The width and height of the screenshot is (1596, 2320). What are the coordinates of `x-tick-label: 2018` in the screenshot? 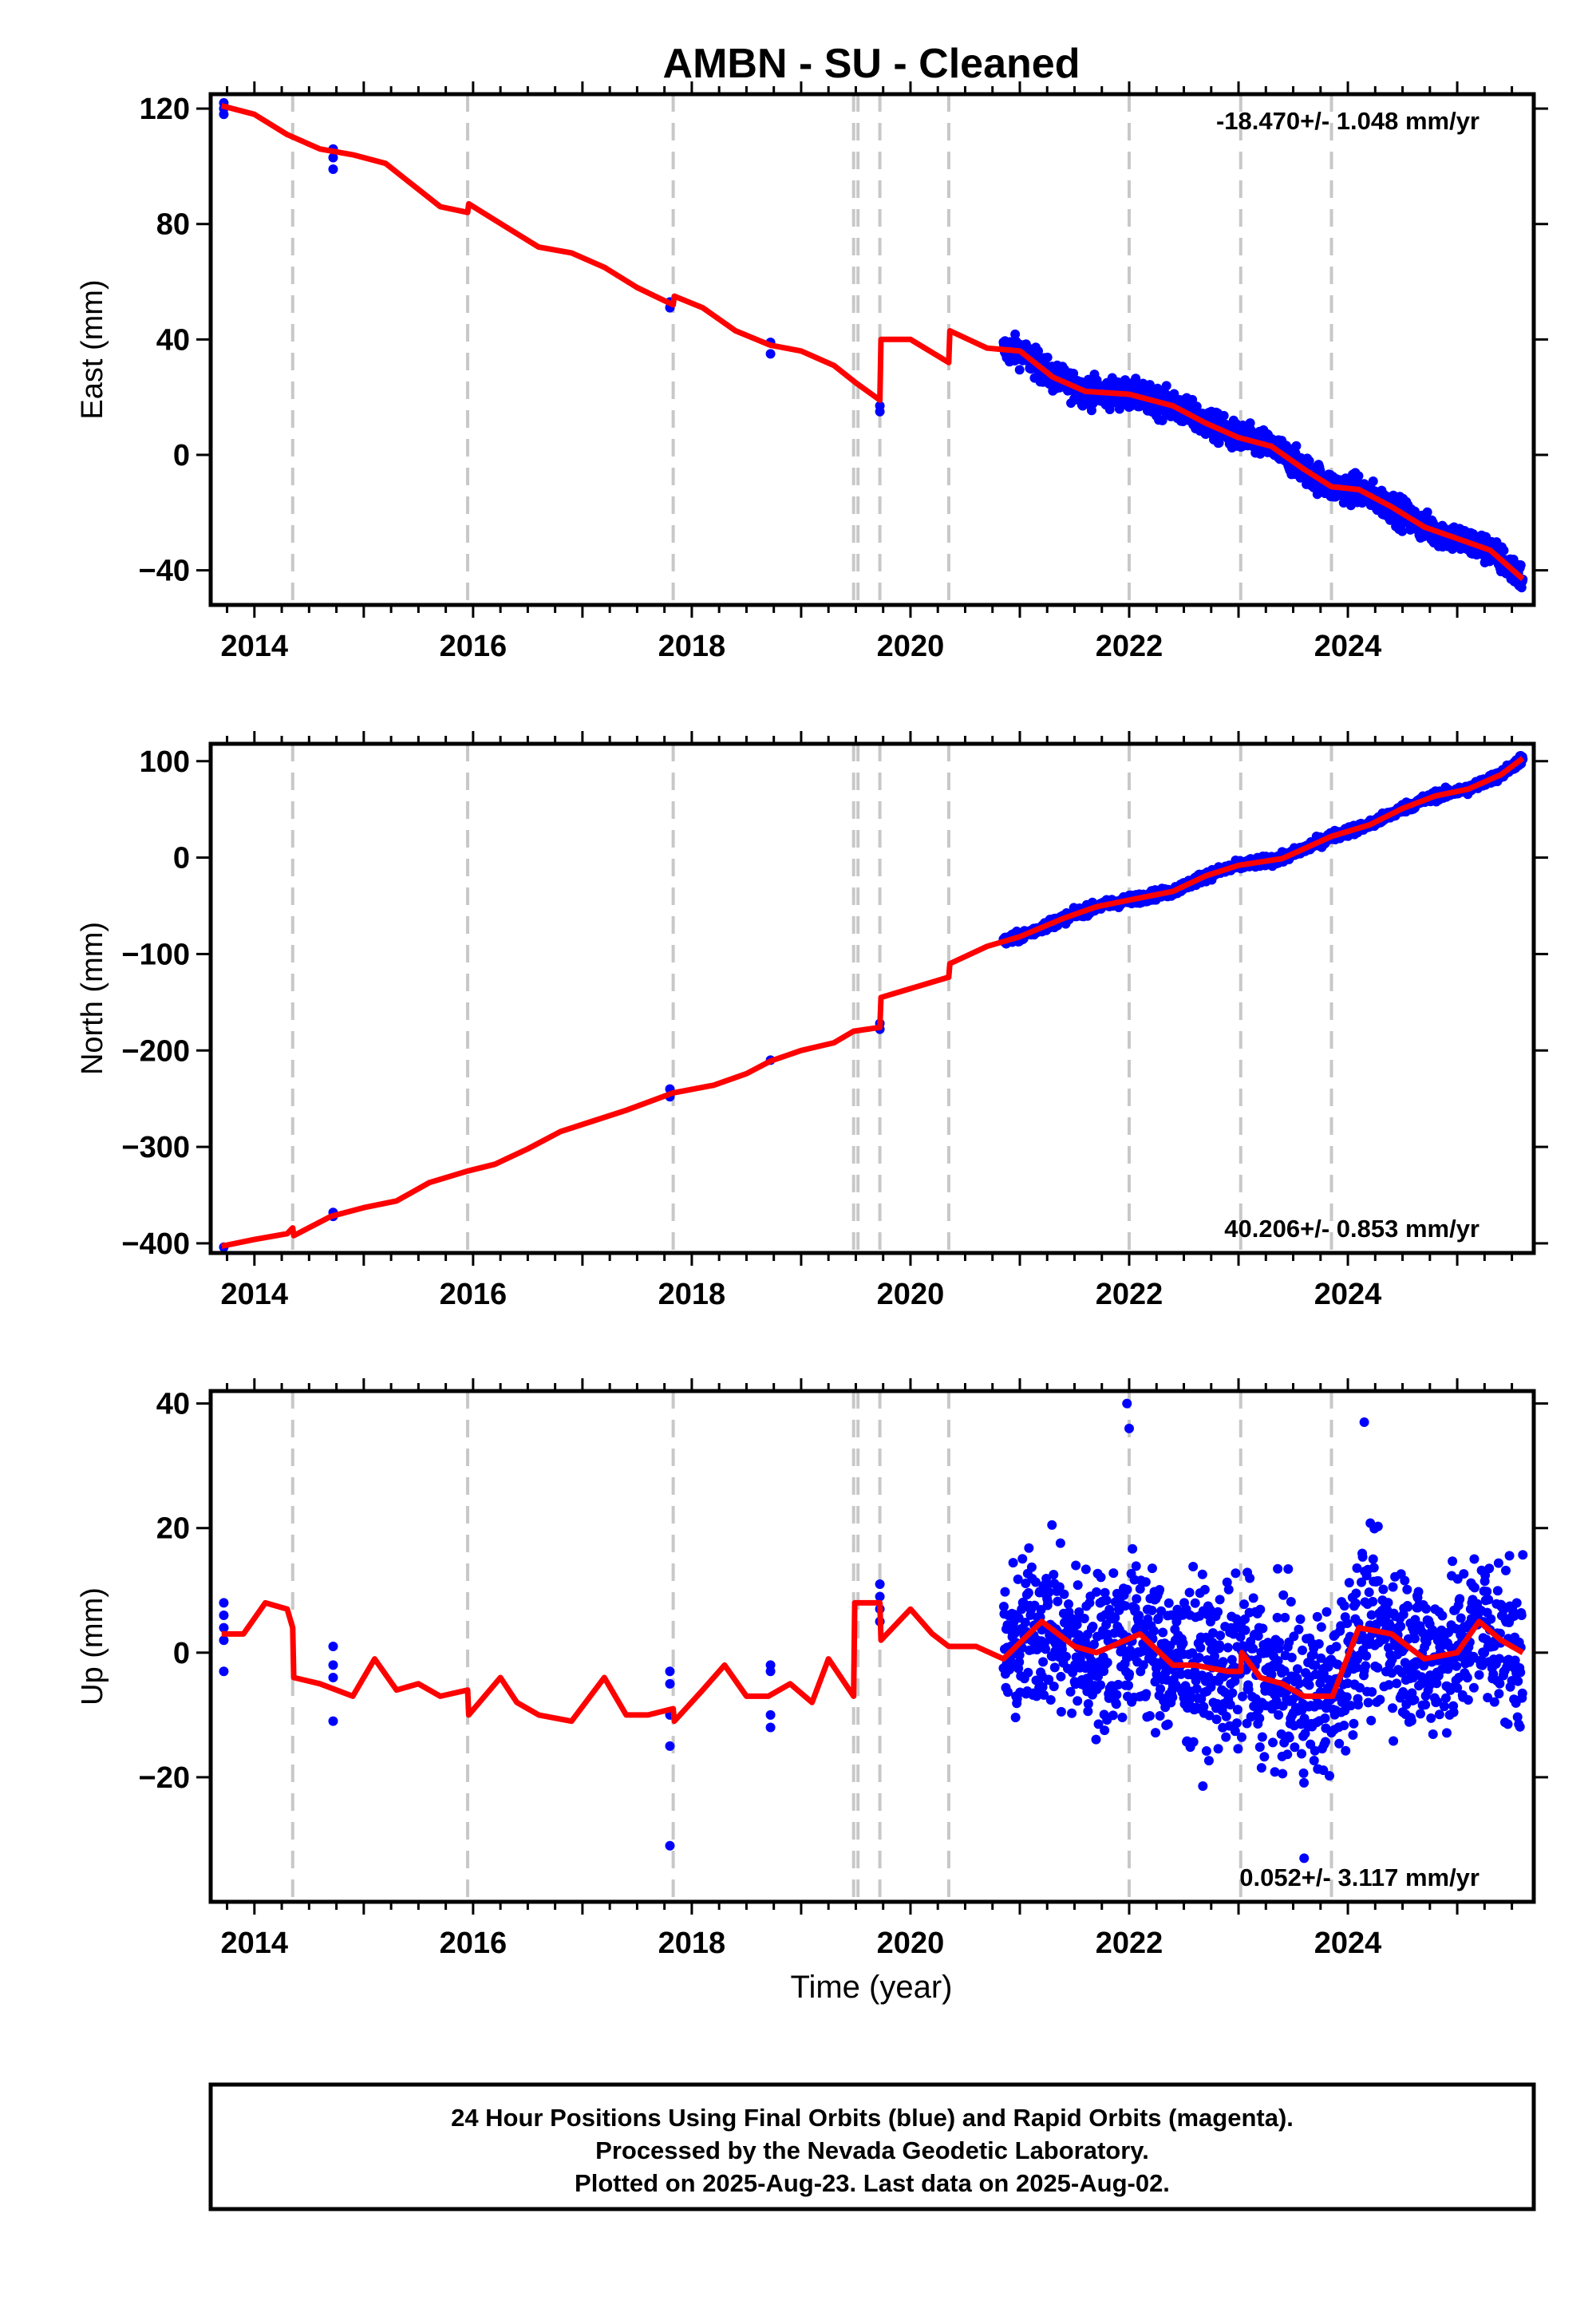 It's located at (692, 1943).